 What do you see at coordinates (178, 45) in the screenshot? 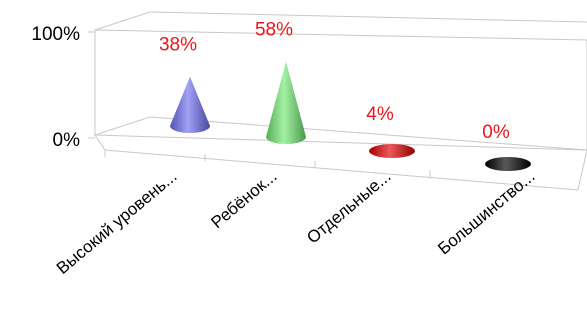
I see `data-label: 38%` at bounding box center [178, 45].